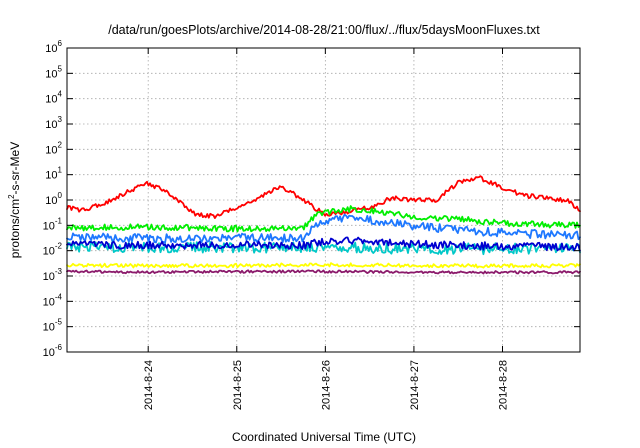  Describe the element at coordinates (53, 148) in the screenshot. I see `y-tick-label: 10²` at that location.